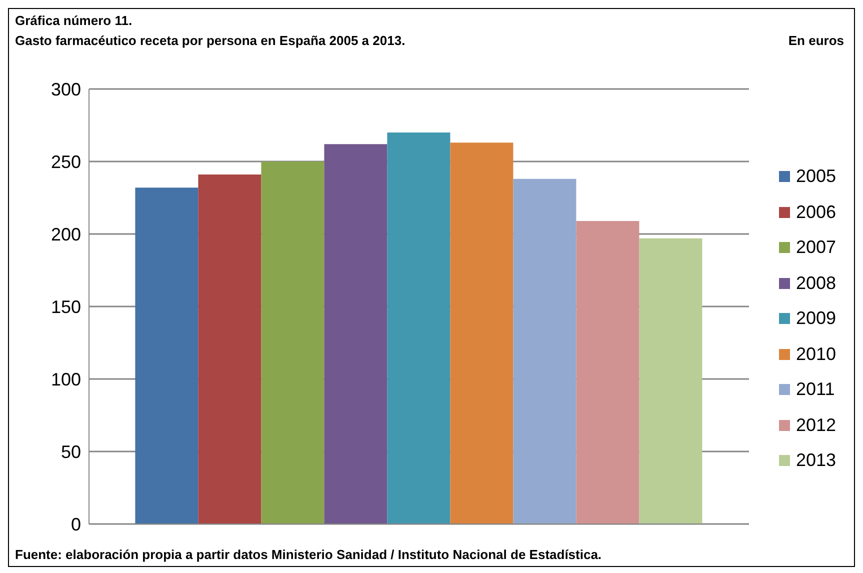  I want to click on y-tick-label: 200, so click(65, 234).